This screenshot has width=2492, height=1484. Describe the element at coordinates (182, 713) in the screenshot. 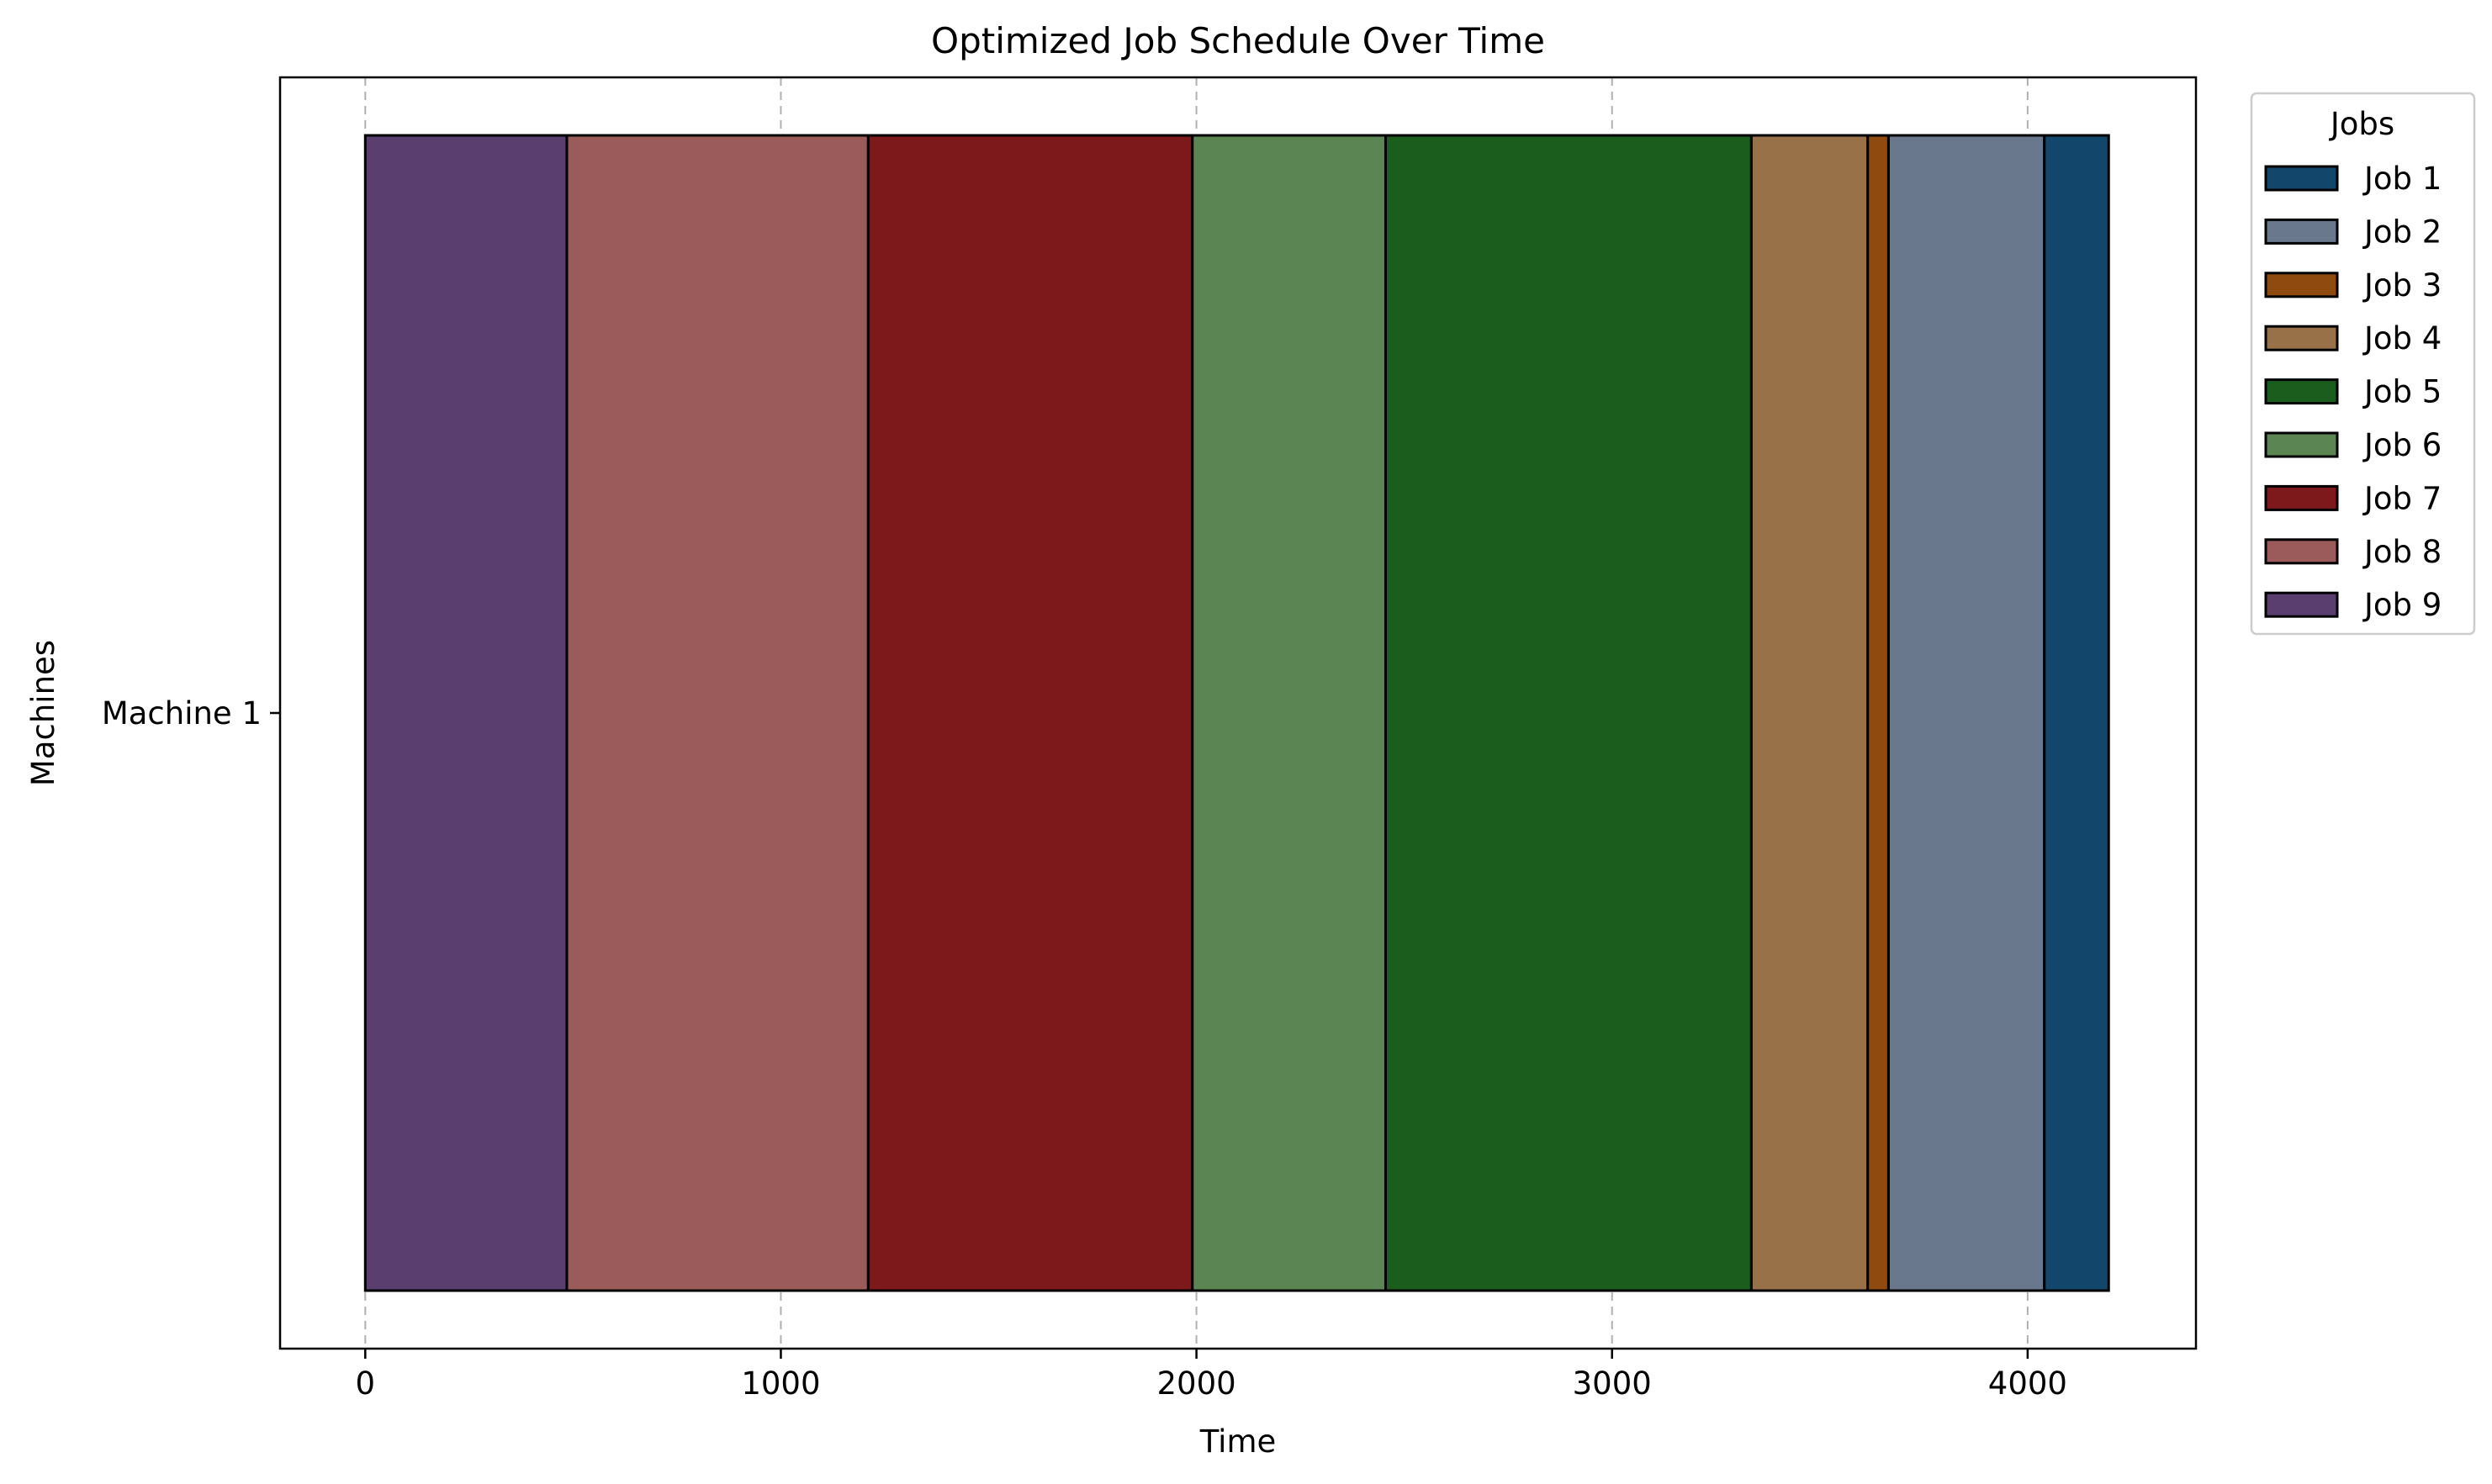

I see `y-tick-label: Machine 1` at that location.